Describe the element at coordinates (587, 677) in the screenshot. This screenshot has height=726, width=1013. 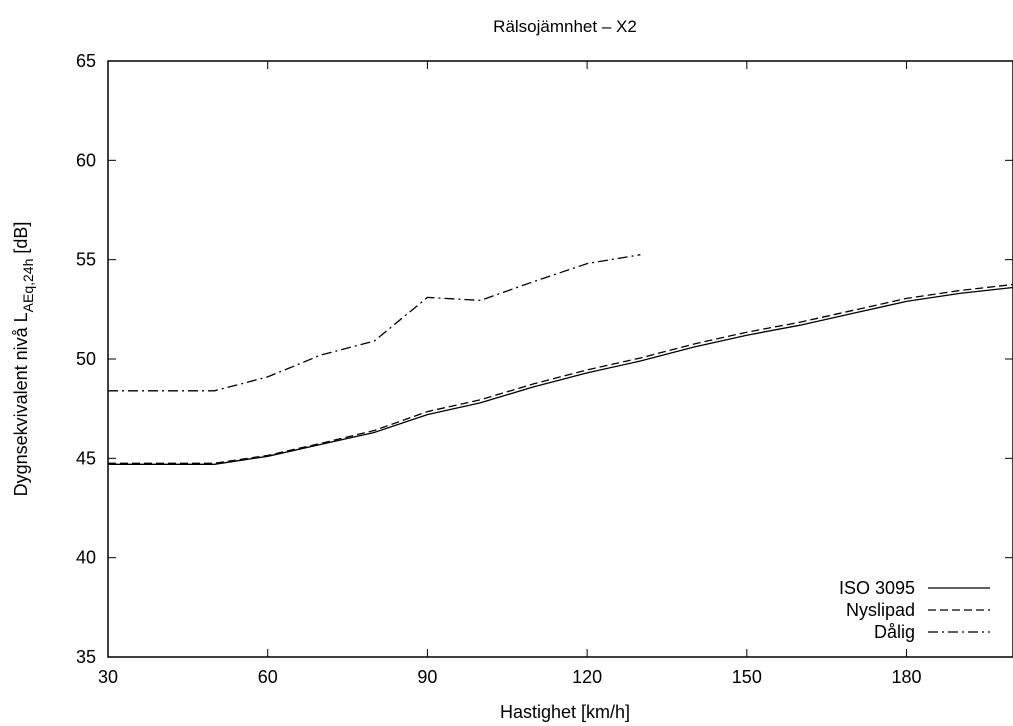
I see `x-tick-label: 120` at that location.